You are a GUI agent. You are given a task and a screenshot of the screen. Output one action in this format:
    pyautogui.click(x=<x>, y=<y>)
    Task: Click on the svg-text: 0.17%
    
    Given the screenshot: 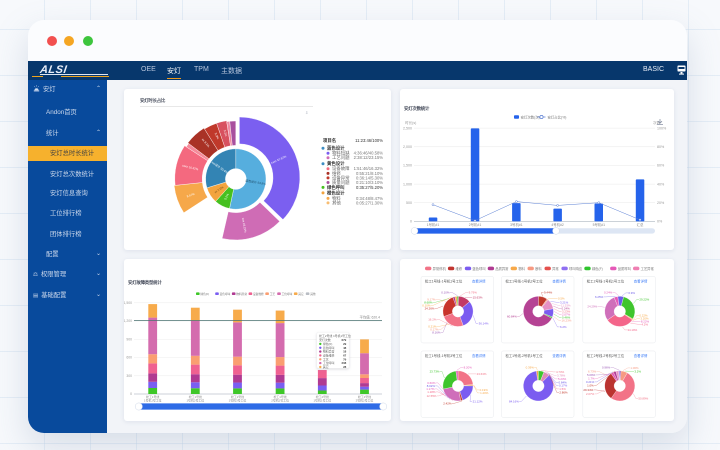 What is the action you would take?
    pyautogui.click(x=434, y=329)
    